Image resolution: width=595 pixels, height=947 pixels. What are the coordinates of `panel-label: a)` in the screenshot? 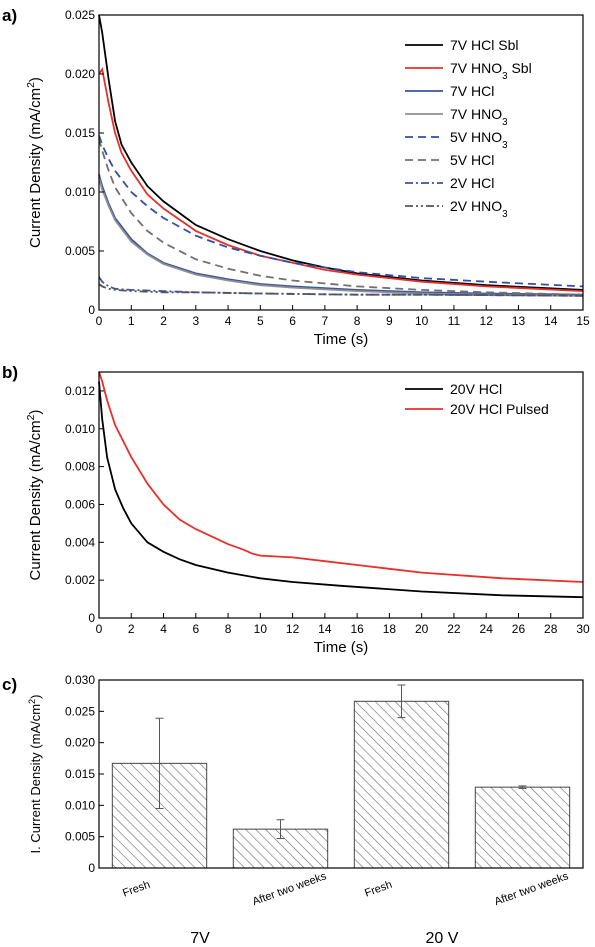 It's located at (9, 15).